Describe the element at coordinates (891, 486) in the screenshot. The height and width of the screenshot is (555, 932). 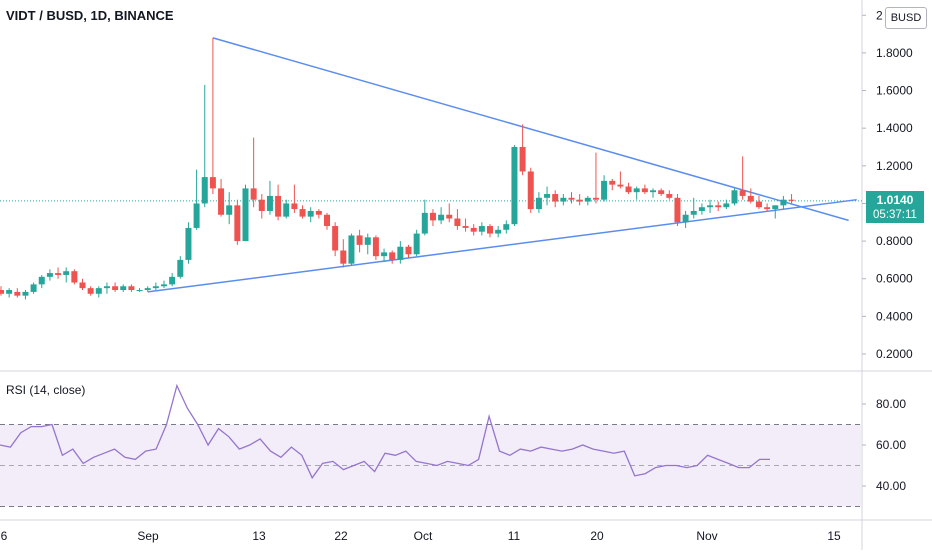
I see `rsi-axis-tick-label: 40.00` at that location.